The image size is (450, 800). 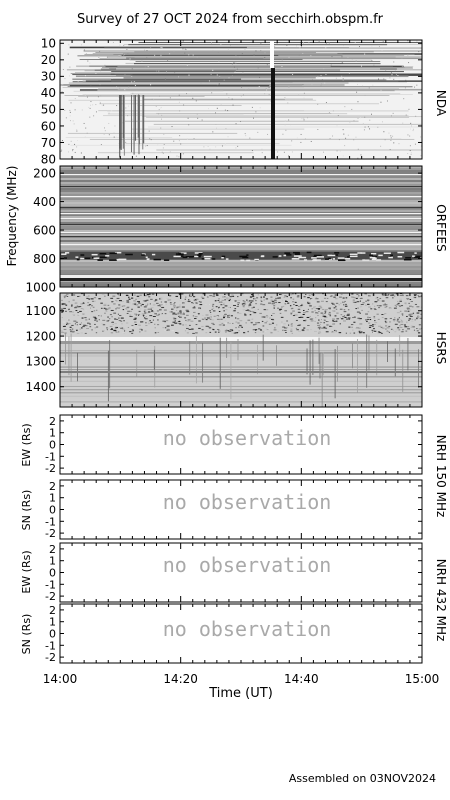 I want to click on nda-interference-line, so click(x=169, y=85).